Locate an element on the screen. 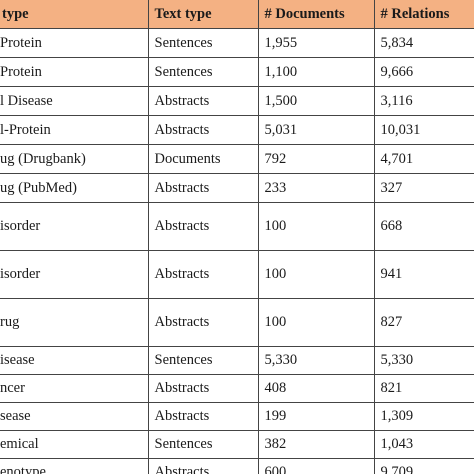 Image resolution: width=474 pixels, height=474 pixels. cell-relations: 821 is located at coordinates (423, 388).